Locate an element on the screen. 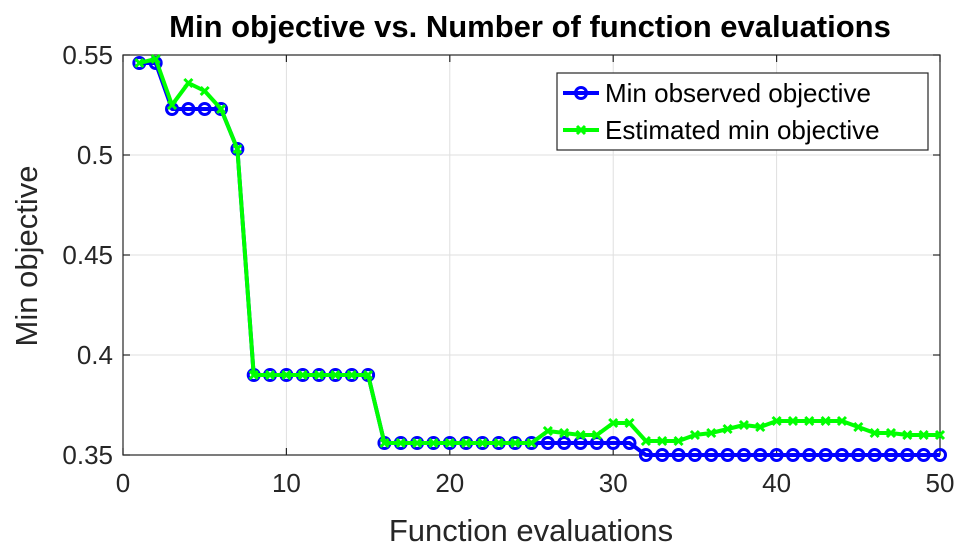 Image resolution: width=964 pixels, height=558 pixels. y-tick-label: 0.55 is located at coordinates (87, 55).